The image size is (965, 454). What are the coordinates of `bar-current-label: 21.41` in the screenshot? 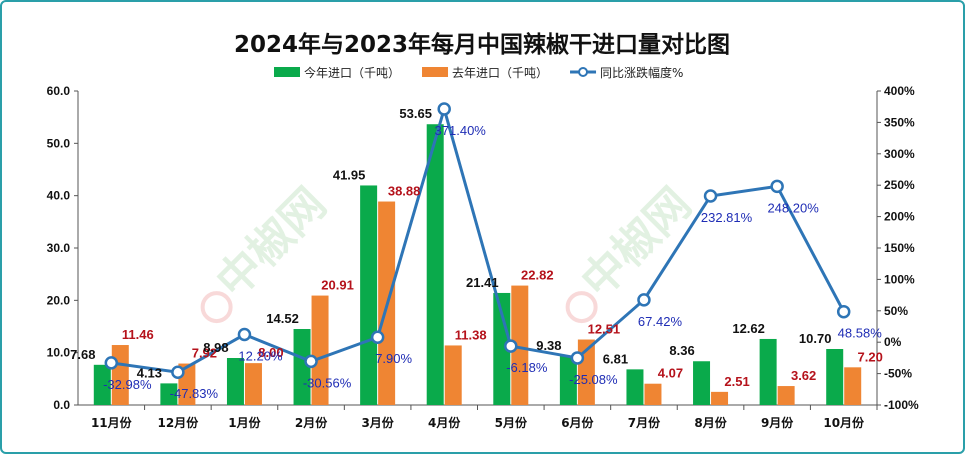 It's located at (482, 282).